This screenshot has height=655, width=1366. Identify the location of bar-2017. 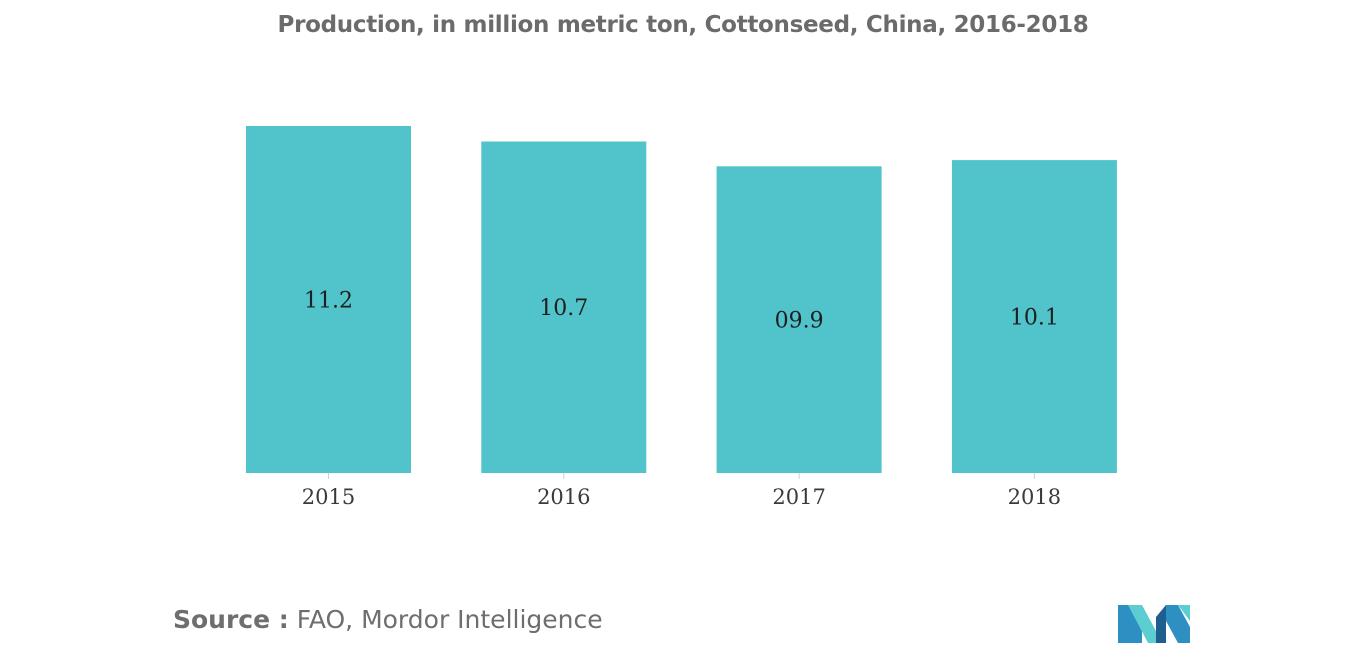
(799, 320).